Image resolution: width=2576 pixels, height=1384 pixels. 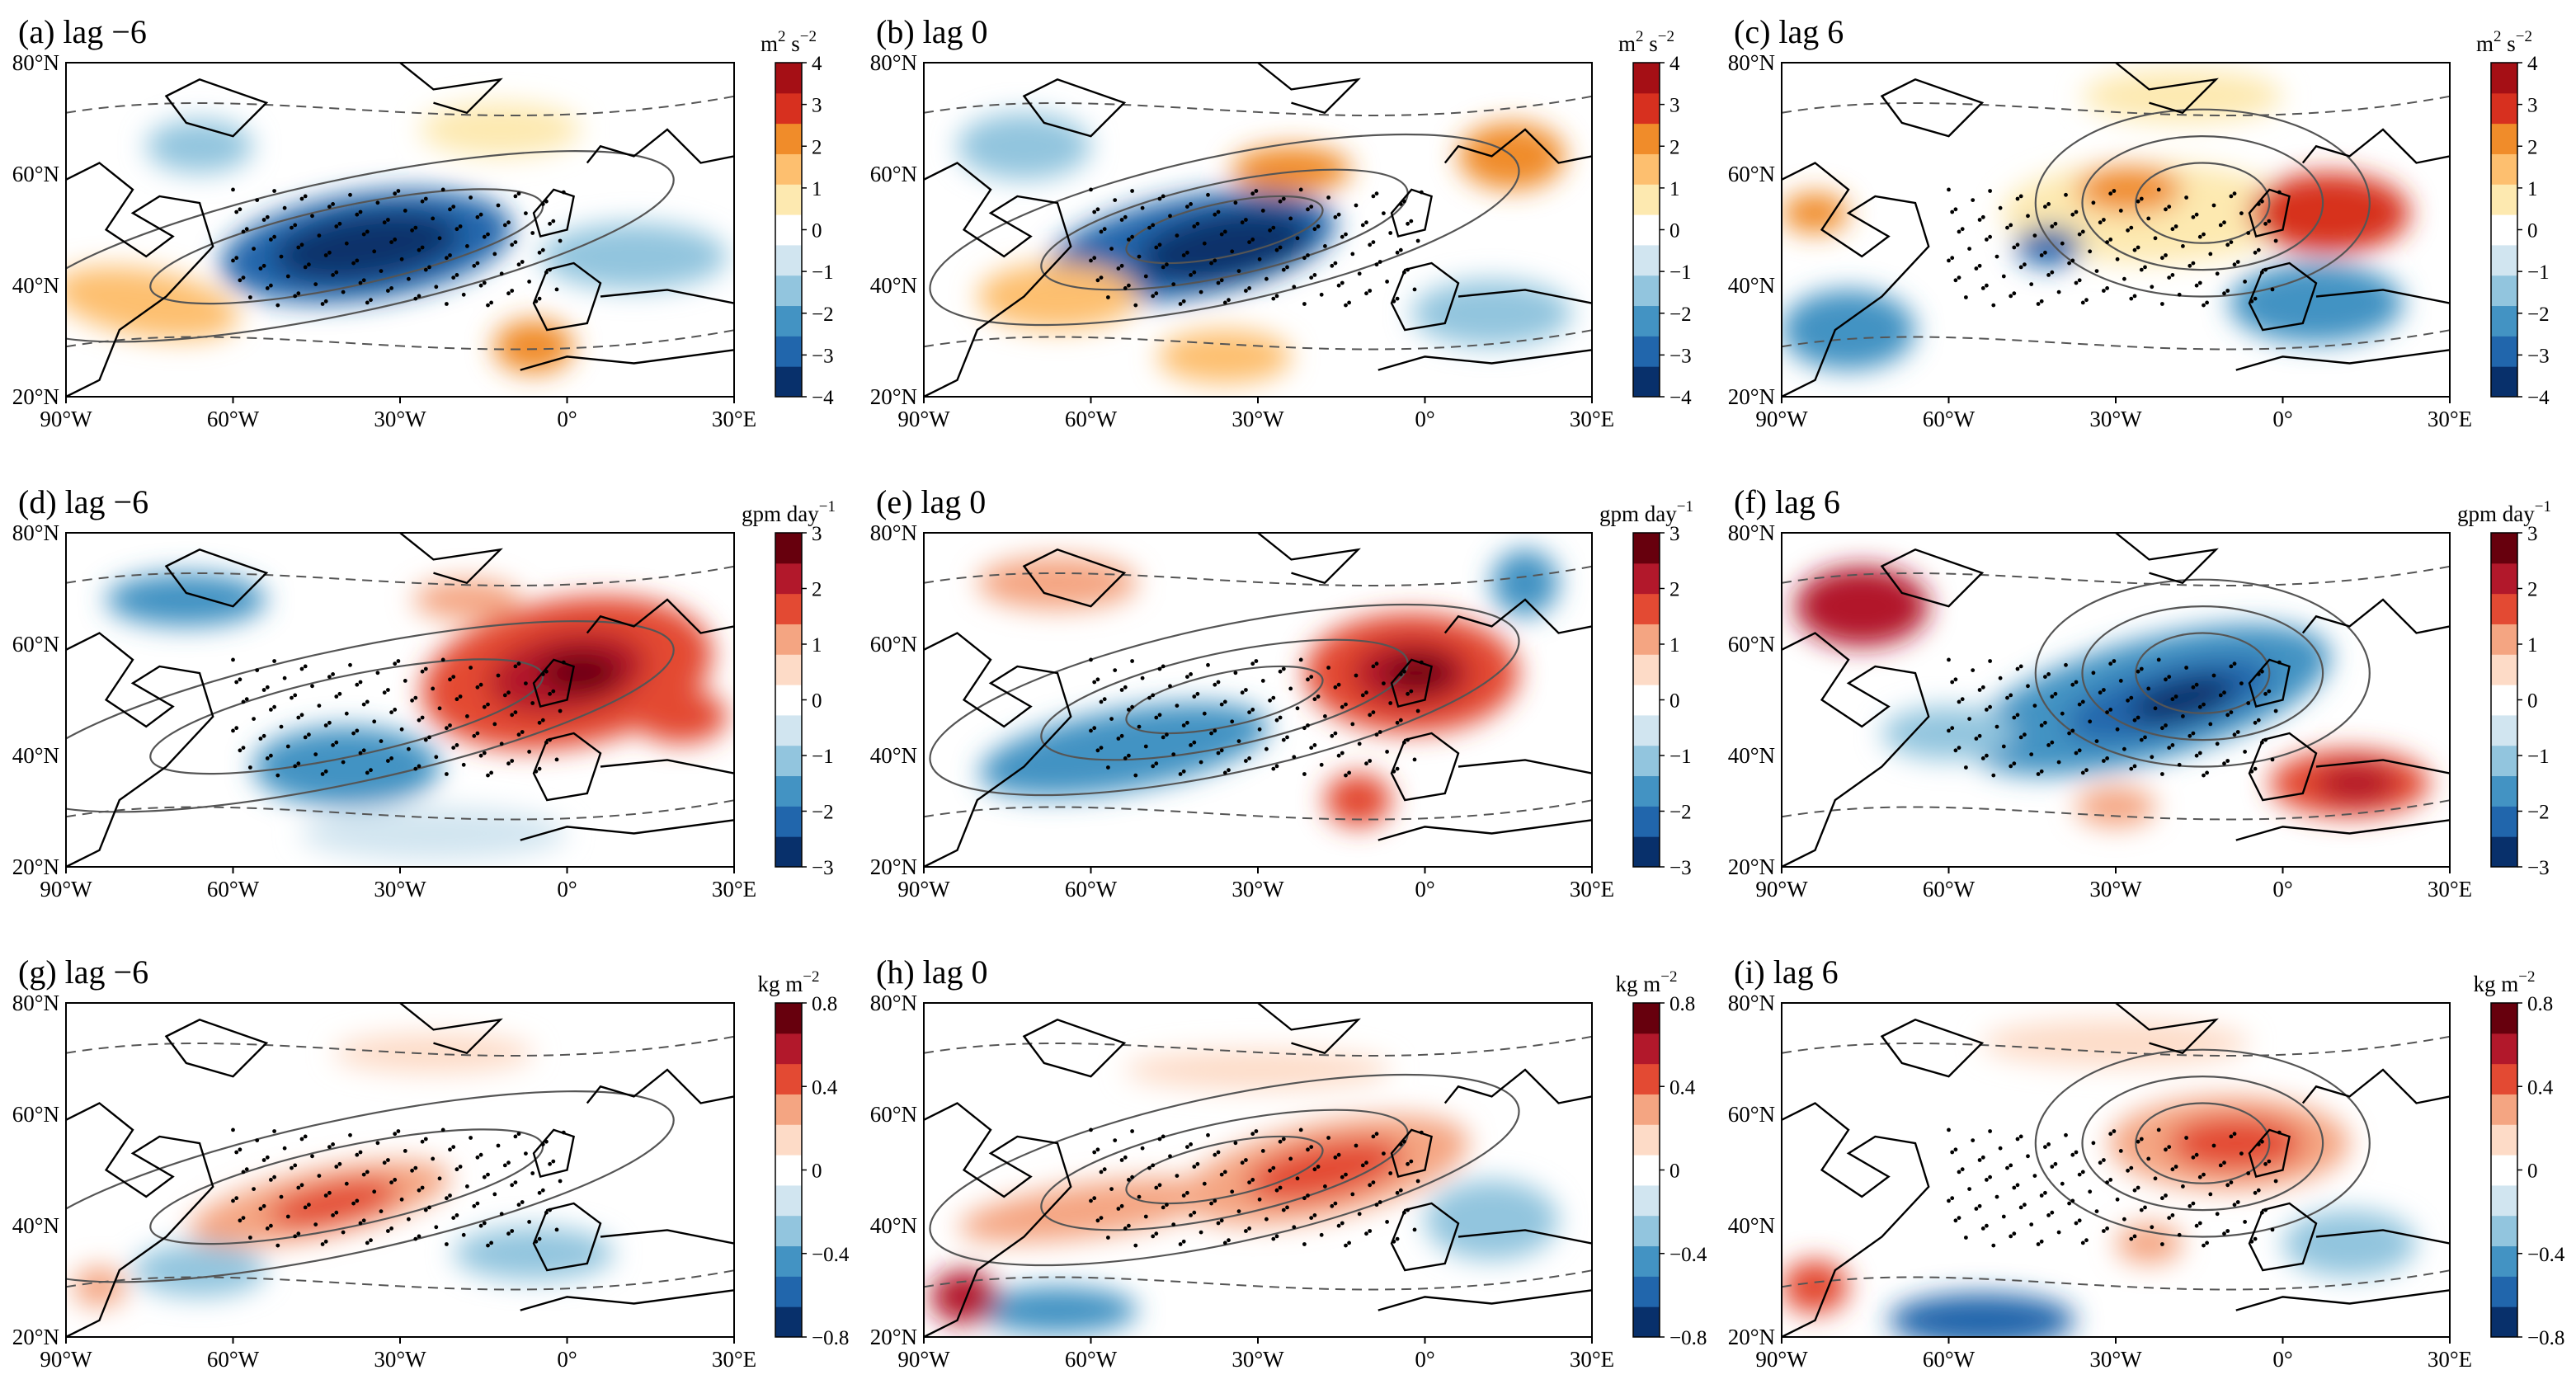 I want to click on panel-title: (d) lag −6, so click(x=83, y=502).